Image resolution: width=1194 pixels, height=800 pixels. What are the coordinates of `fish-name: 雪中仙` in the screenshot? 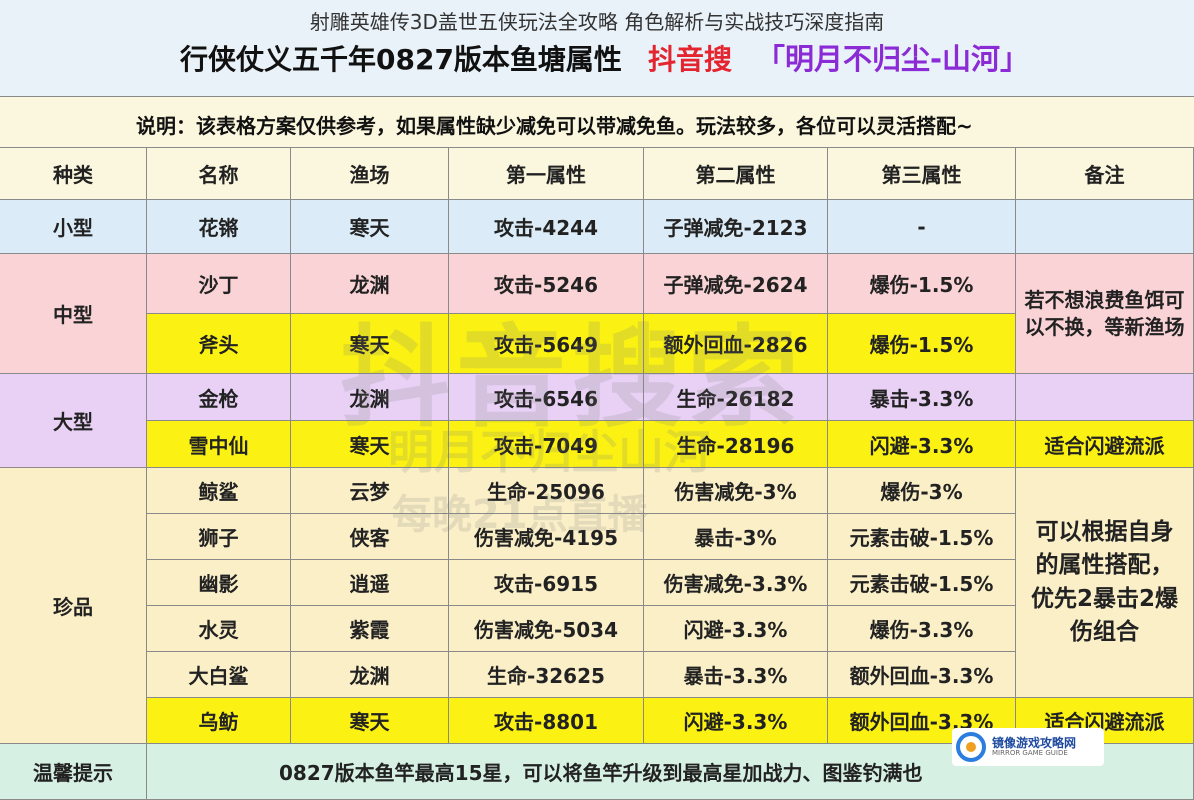 It's located at (219, 444).